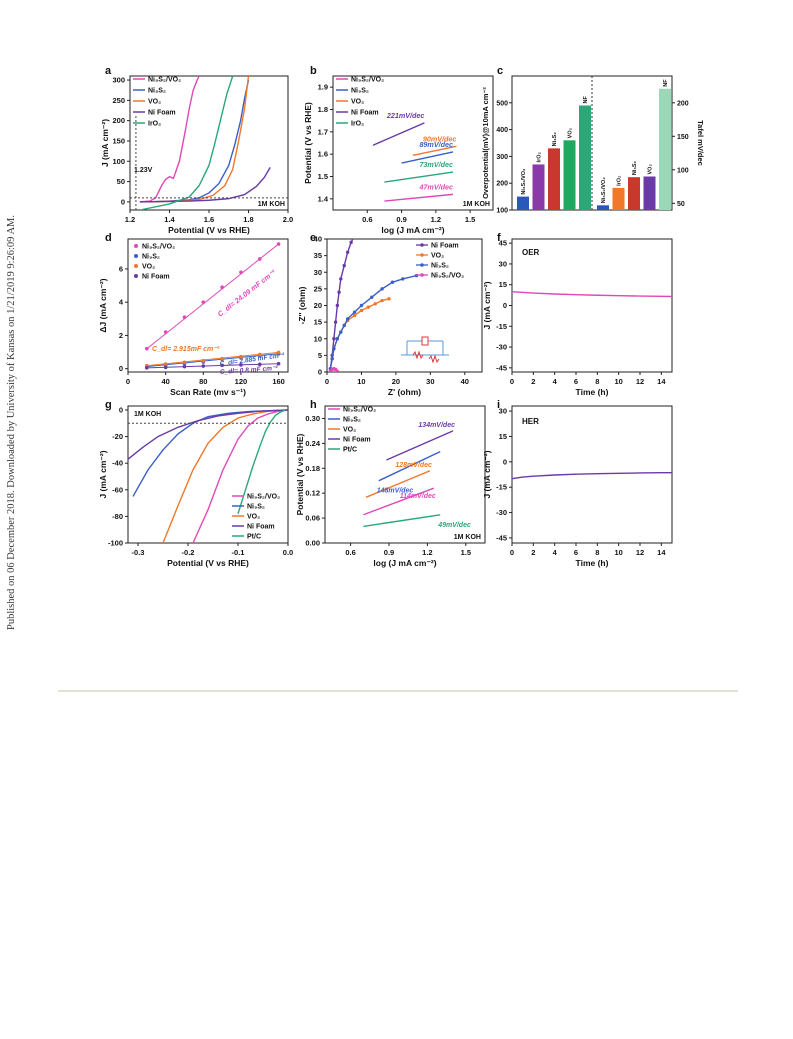  What do you see at coordinates (466, 552) in the screenshot?
I see `x-tick-label: 1.5` at bounding box center [466, 552].